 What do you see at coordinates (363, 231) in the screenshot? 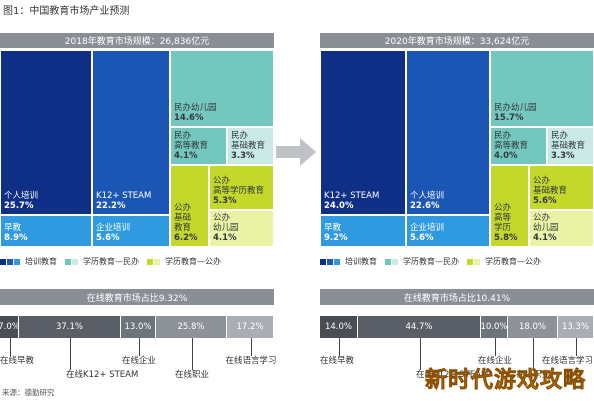
I see `treemap-cell: 早教 9.2%` at bounding box center [363, 231].